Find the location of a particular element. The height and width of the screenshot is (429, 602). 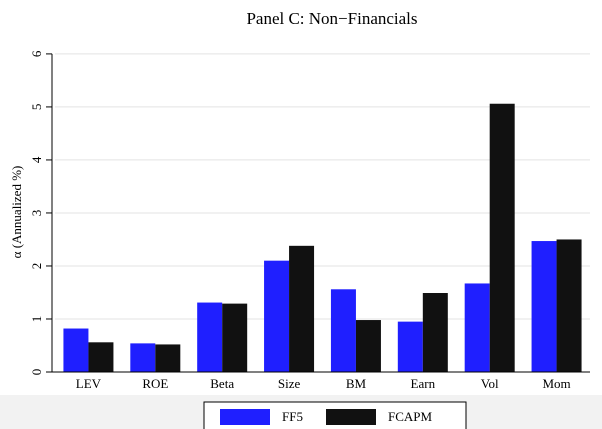

chart-title: Panel C: Non−Financials is located at coordinates (331, 18).